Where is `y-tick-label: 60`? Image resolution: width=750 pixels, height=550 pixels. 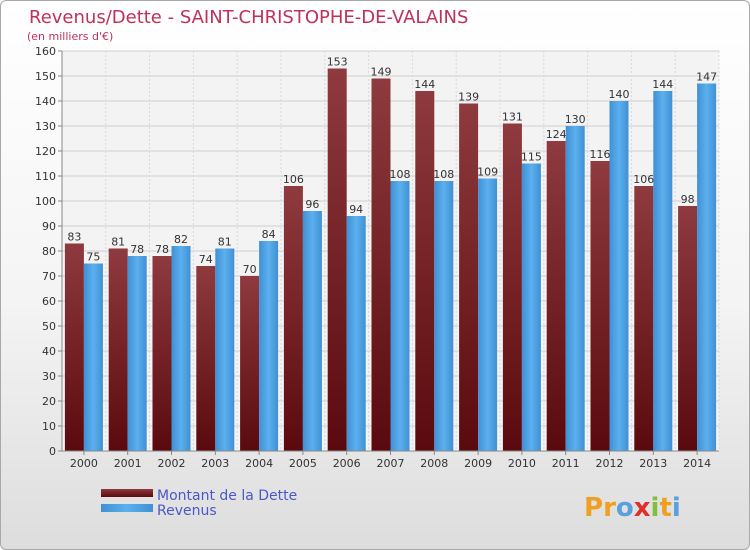 y-tick-label: 60 is located at coordinates (49, 301).